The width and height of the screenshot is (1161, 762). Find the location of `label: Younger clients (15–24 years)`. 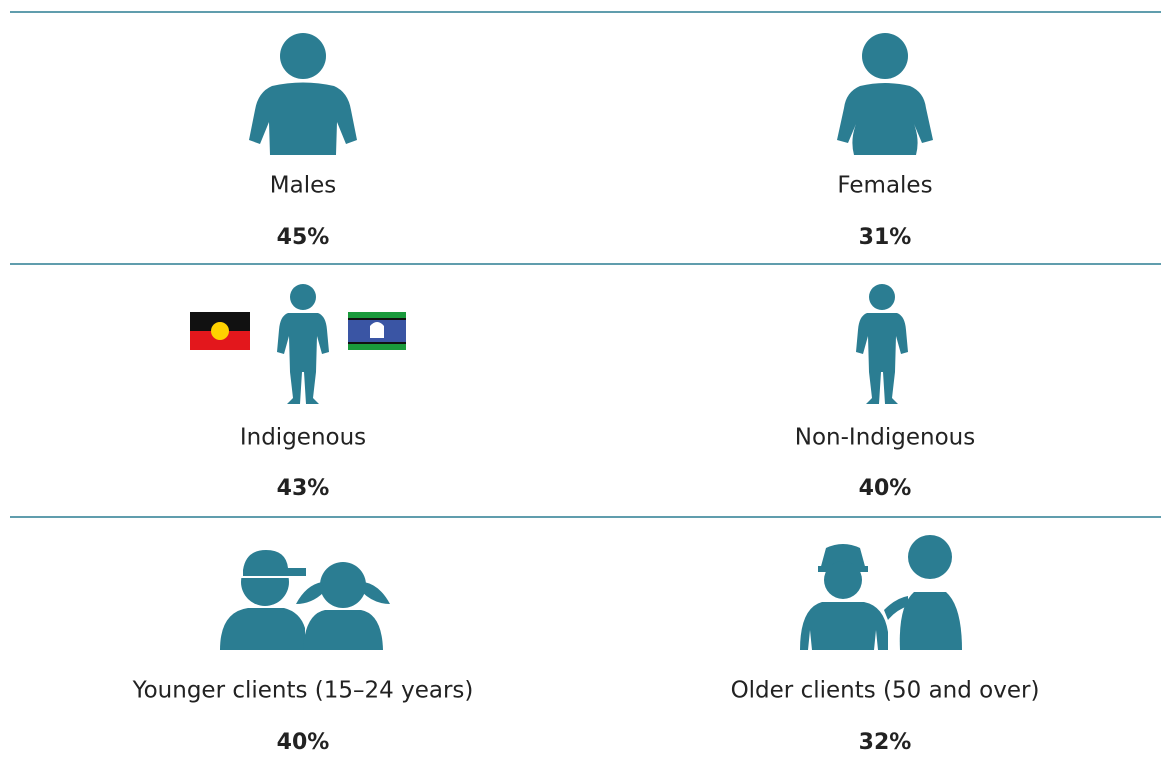

label: Younger clients (15–24 years) is located at coordinates (303, 691).